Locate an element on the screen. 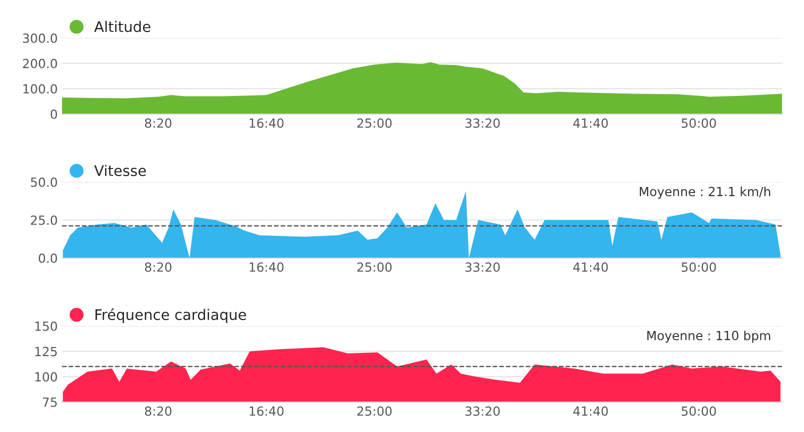 Image resolution: width=804 pixels, height=432 pixels. y-tick-label: 0 is located at coordinates (54, 114).